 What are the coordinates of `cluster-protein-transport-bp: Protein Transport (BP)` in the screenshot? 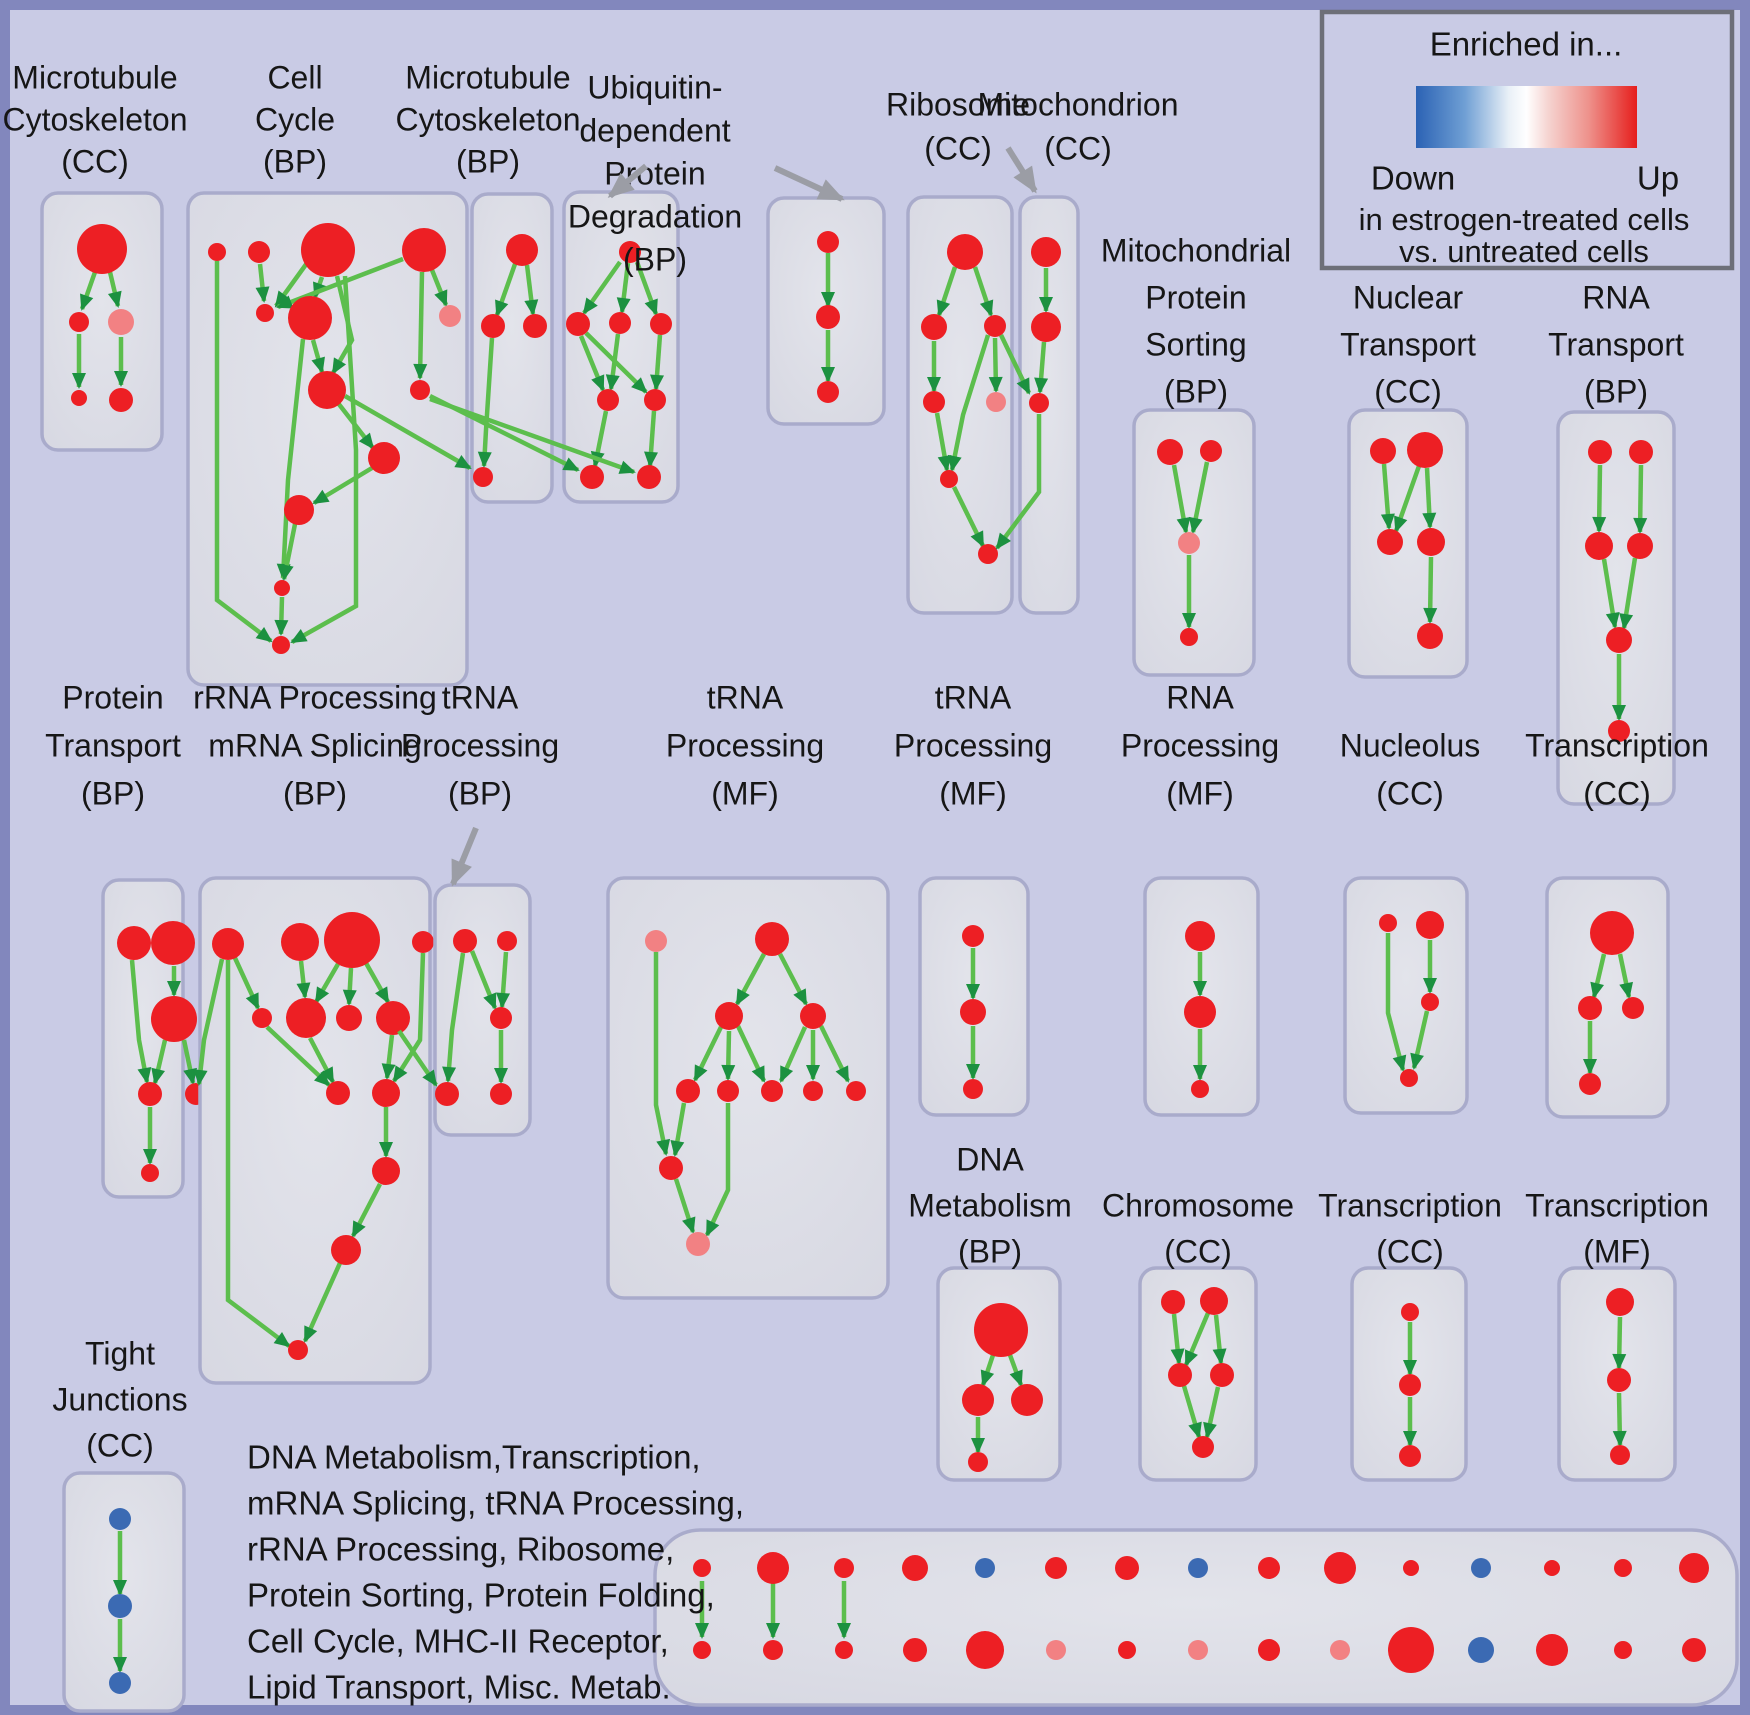 It's located at (126, 939).